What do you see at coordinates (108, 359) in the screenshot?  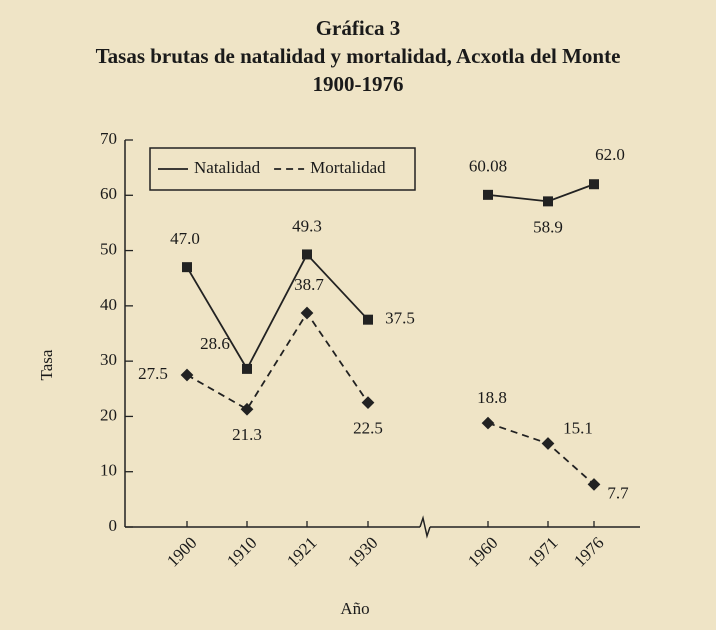 I see `y-tick-label: 30` at bounding box center [108, 359].